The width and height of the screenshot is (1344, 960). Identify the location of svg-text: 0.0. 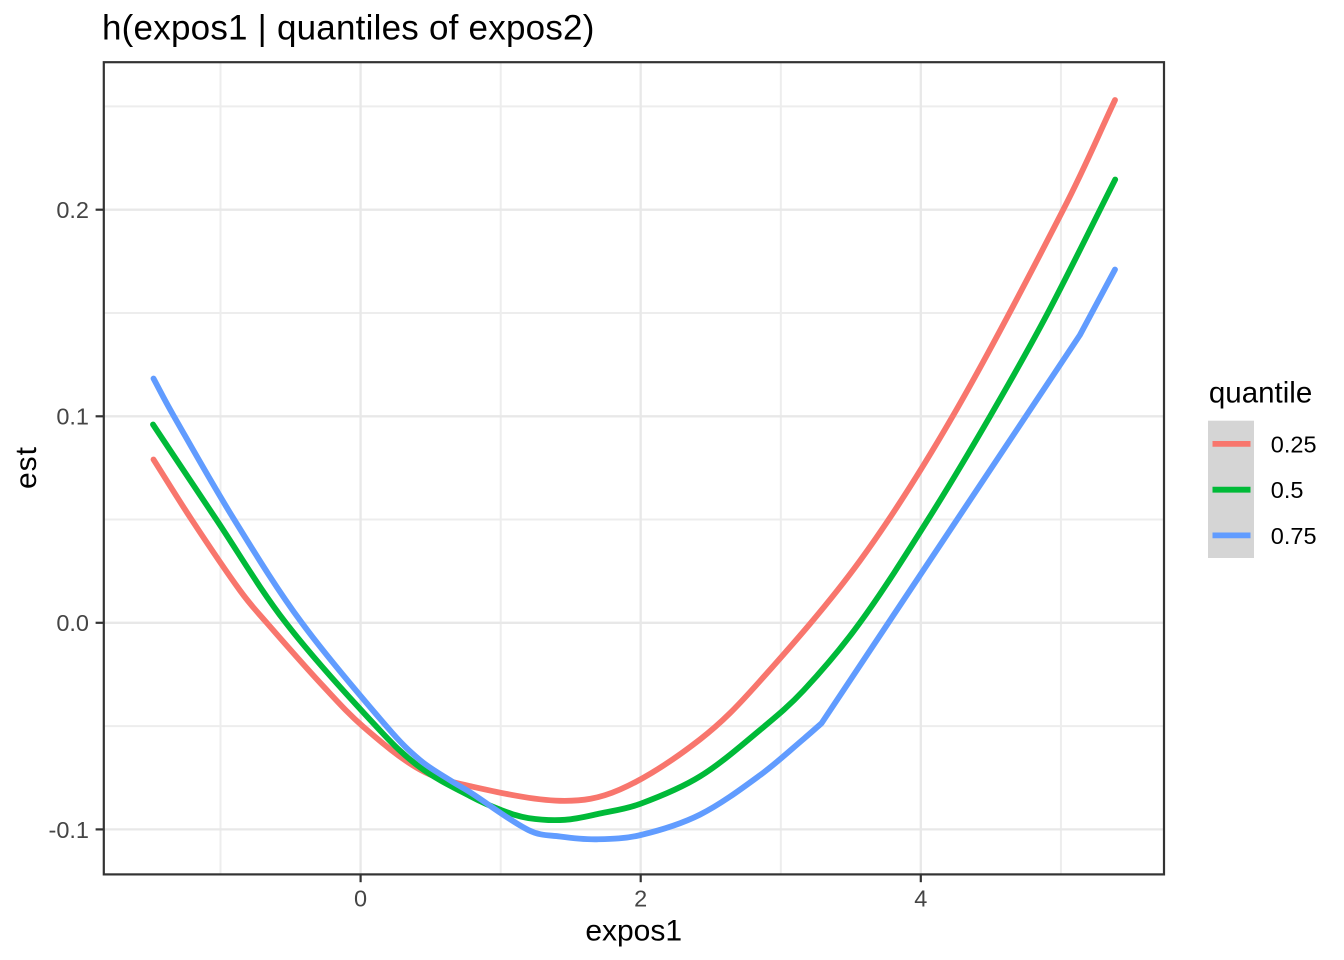
(72, 623).